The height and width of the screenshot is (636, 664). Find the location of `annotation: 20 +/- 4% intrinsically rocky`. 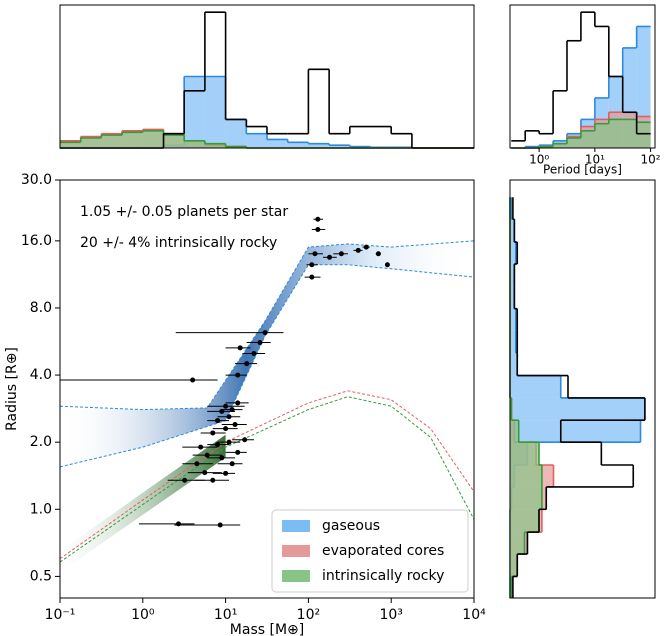

annotation: 20 +/- 4% intrinsically rocky is located at coordinates (178, 243).